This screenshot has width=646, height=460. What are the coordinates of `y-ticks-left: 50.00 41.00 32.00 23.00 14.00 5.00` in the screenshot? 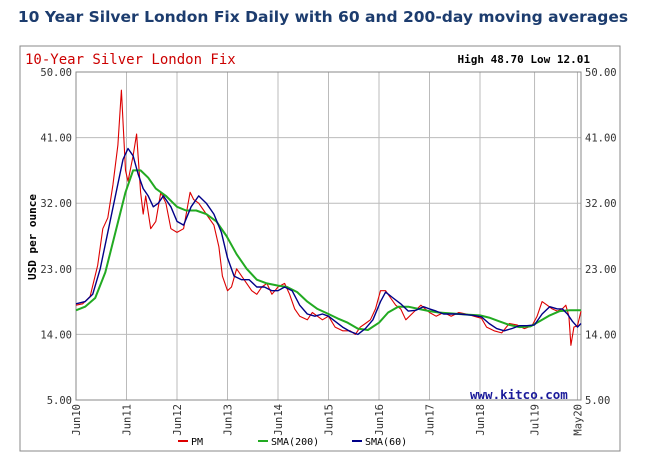 It's located at (56, 237).